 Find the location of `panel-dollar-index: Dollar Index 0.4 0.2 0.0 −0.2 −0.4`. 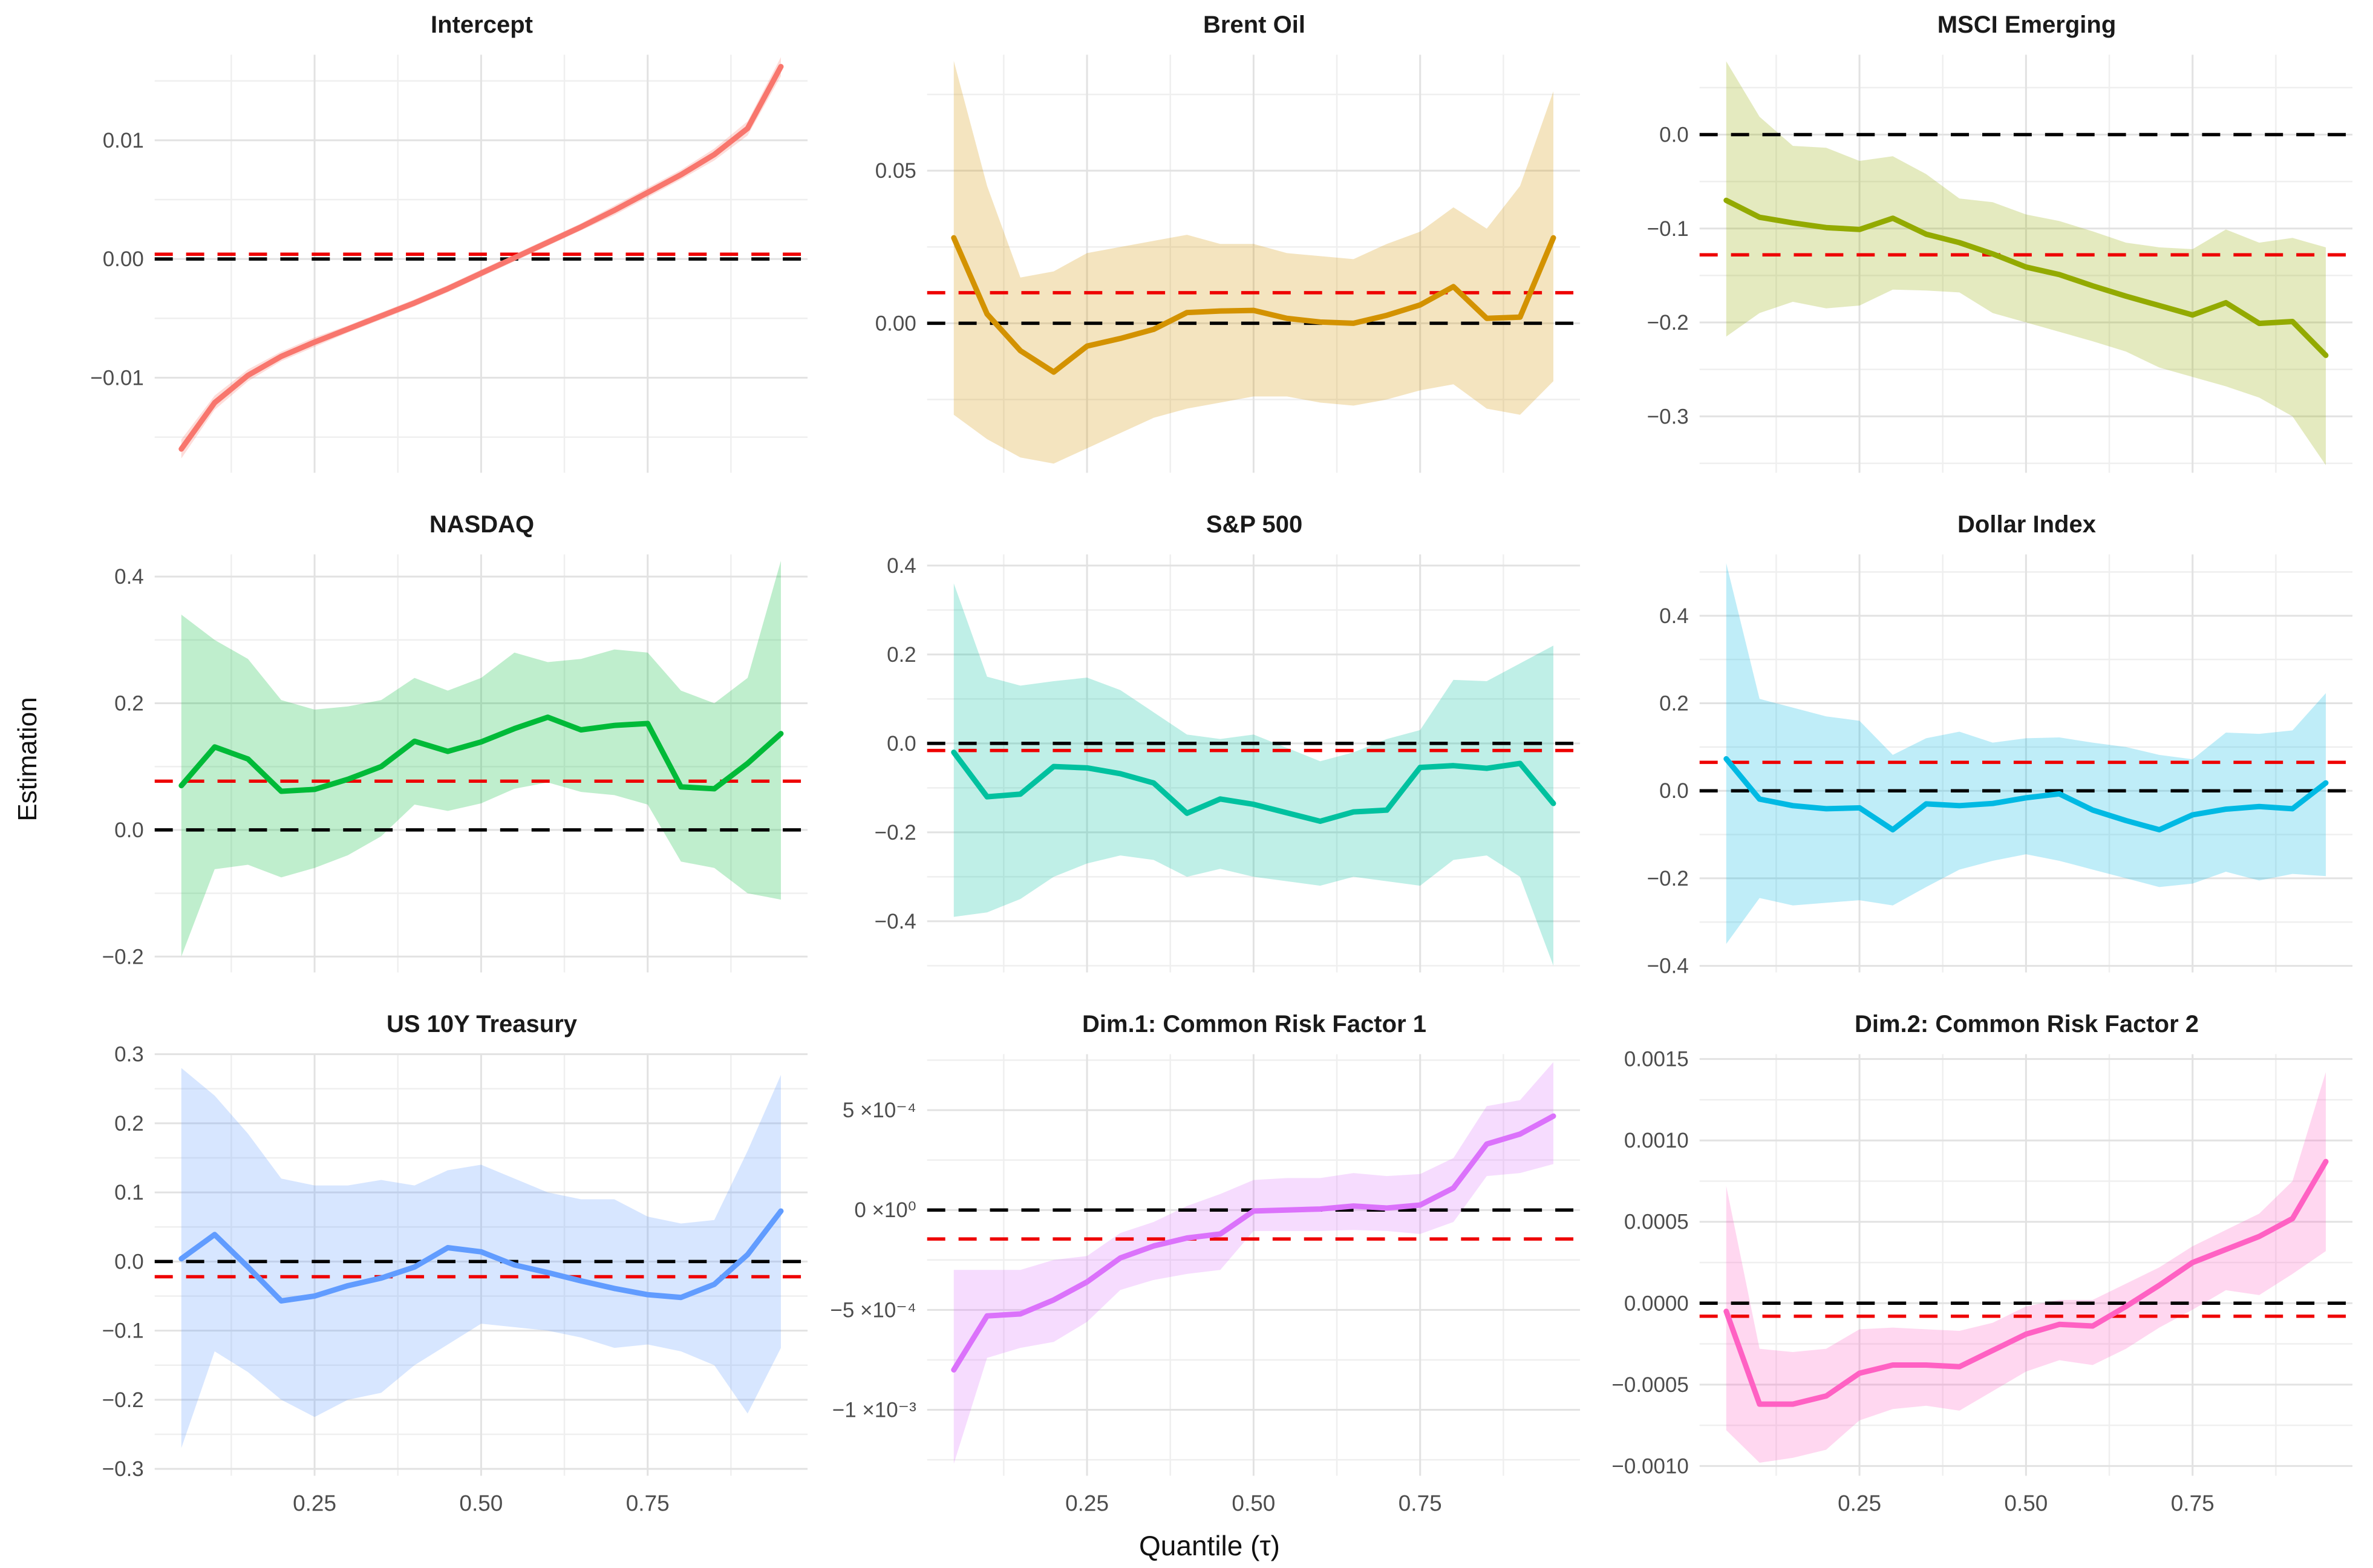

panel-dollar-index: Dollar Index 0.4 0.2 0.0 −0.2 −0.4 is located at coordinates (1982, 744).